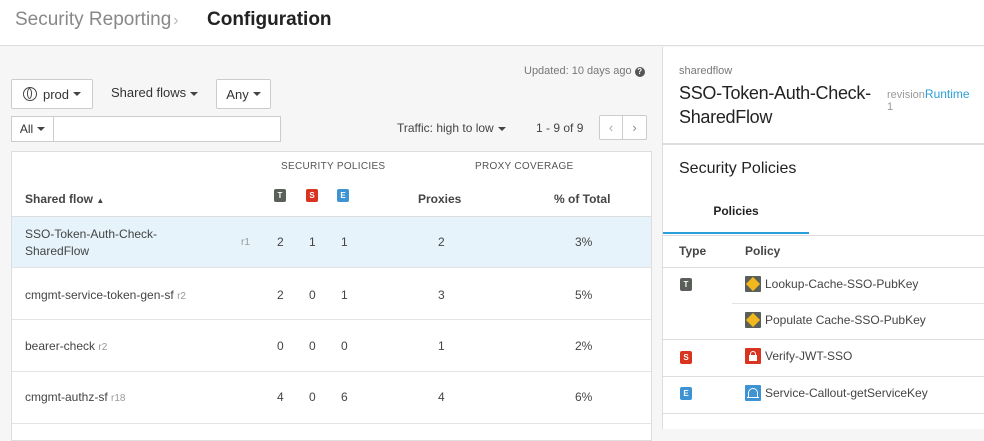 The height and width of the screenshot is (441, 984). What do you see at coordinates (440, 199) in the screenshot?
I see `col-header-proxies: Proxies` at bounding box center [440, 199].